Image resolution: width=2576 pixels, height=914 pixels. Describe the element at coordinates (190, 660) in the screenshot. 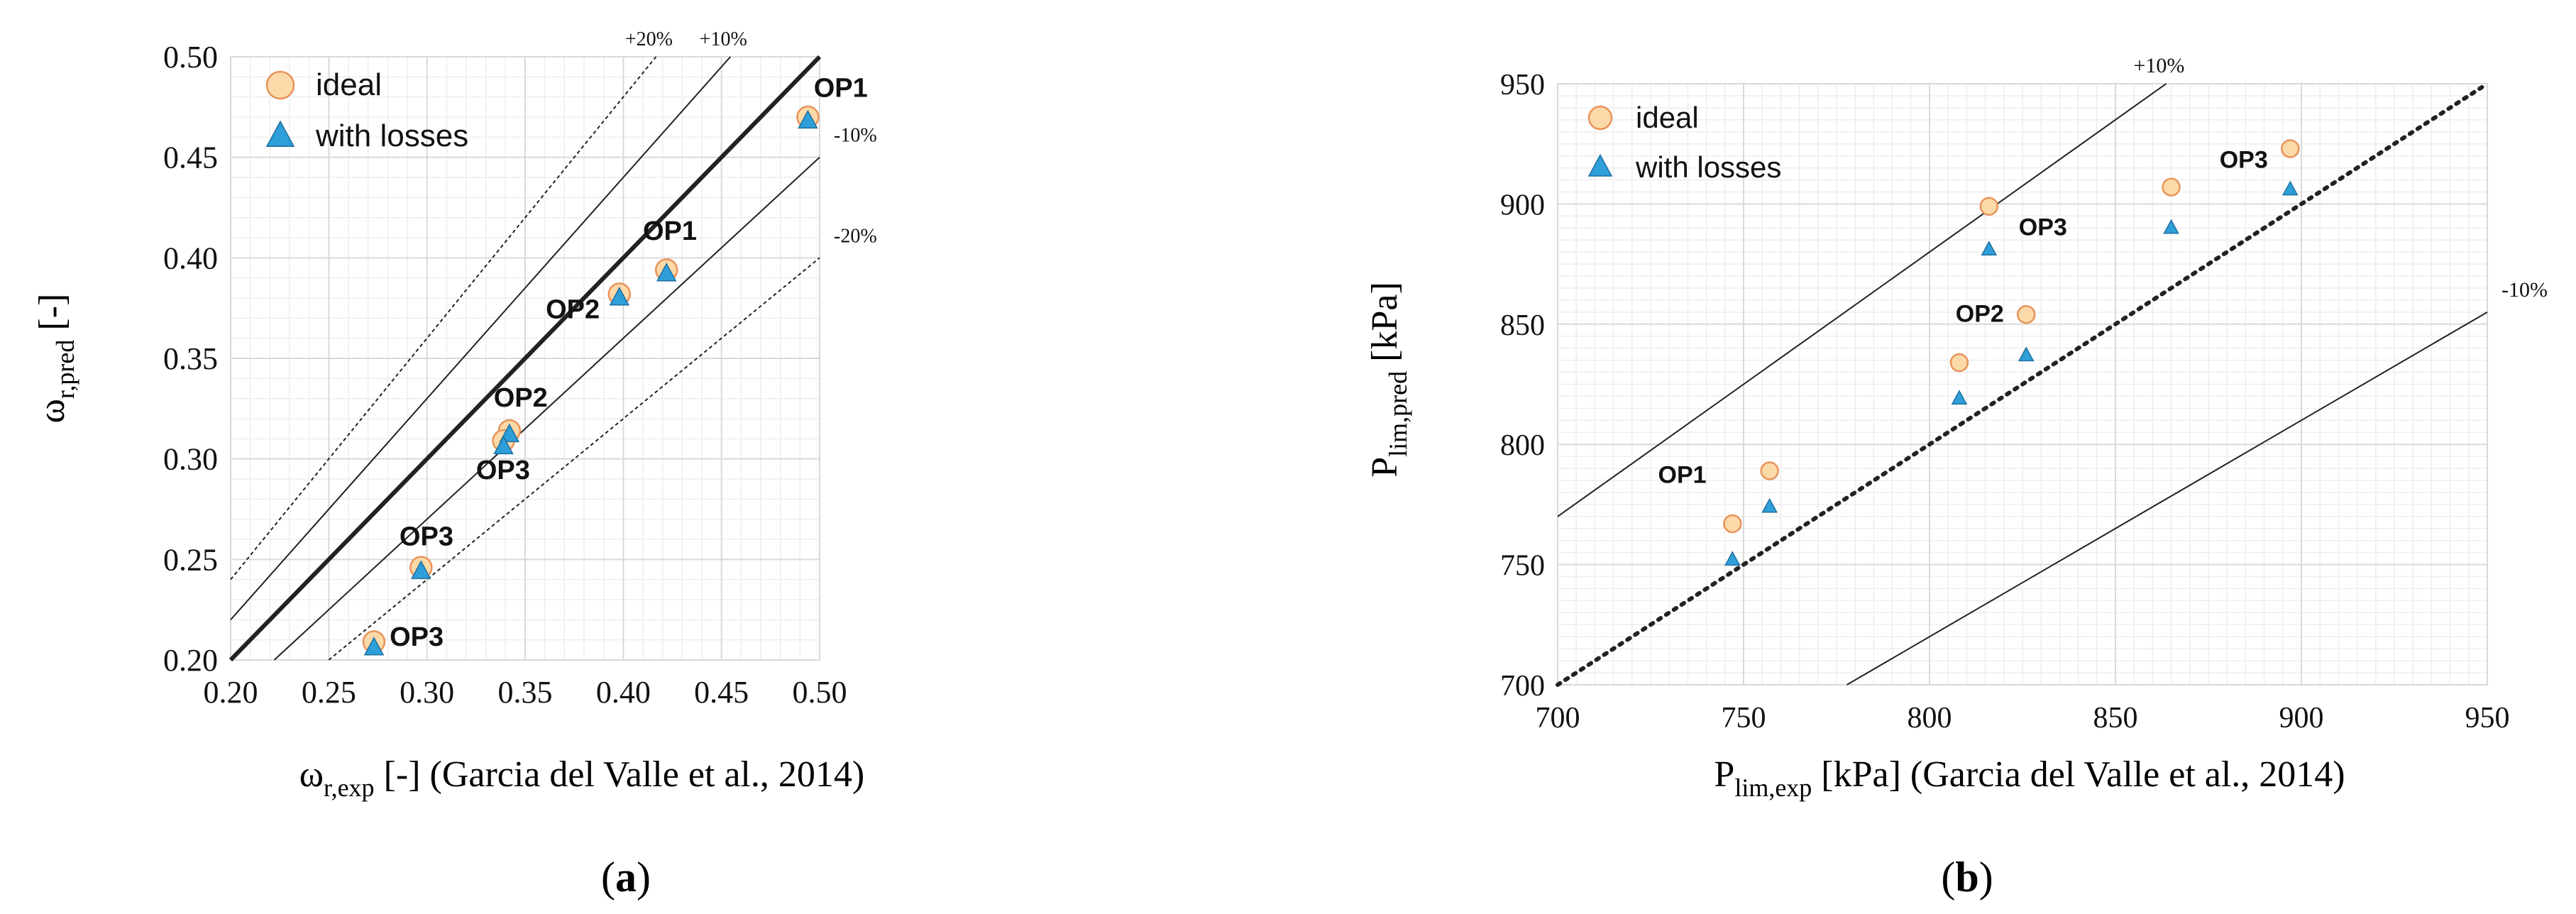

I see `y-tick-label: 0.20` at that location.